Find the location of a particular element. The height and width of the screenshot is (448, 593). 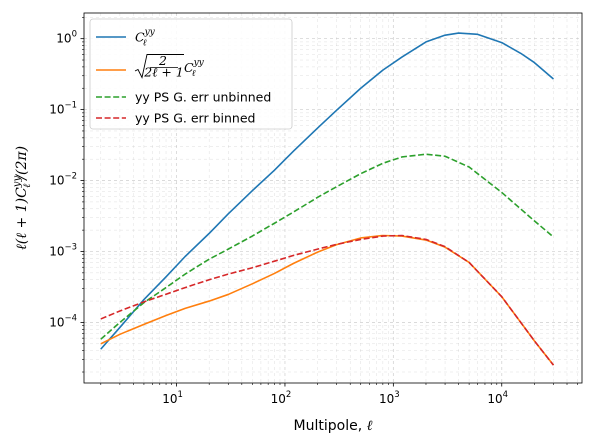

y-tick-label: 10⁻² is located at coordinates (63, 180).